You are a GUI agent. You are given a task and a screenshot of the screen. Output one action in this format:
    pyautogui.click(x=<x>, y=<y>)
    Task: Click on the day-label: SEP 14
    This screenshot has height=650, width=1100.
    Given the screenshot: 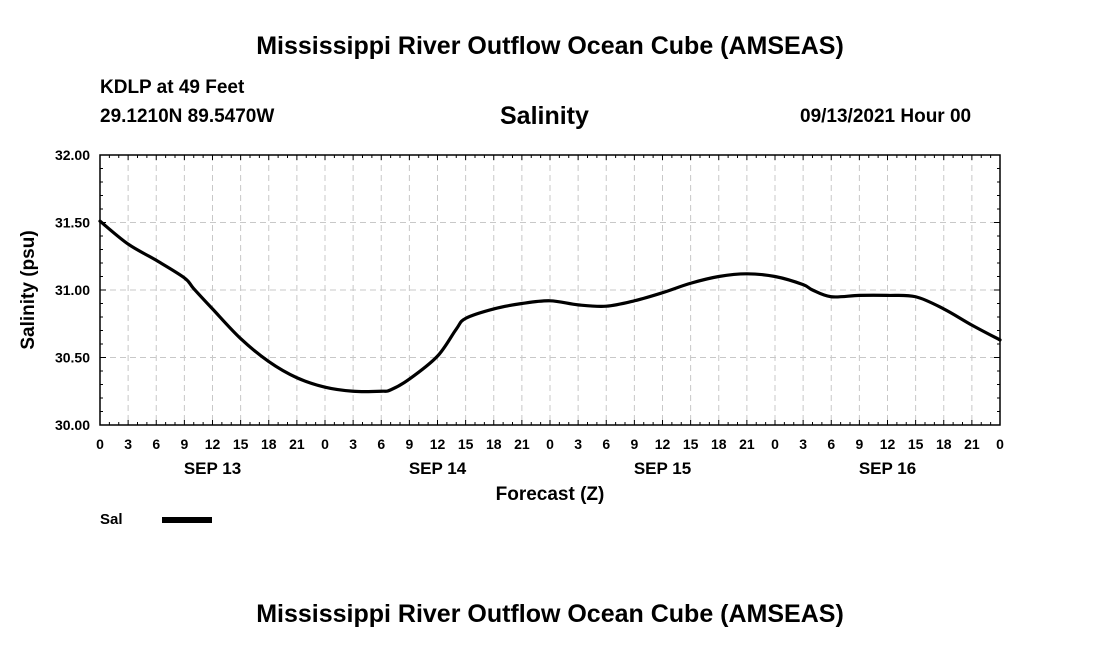 What is the action you would take?
    pyautogui.click(x=438, y=468)
    